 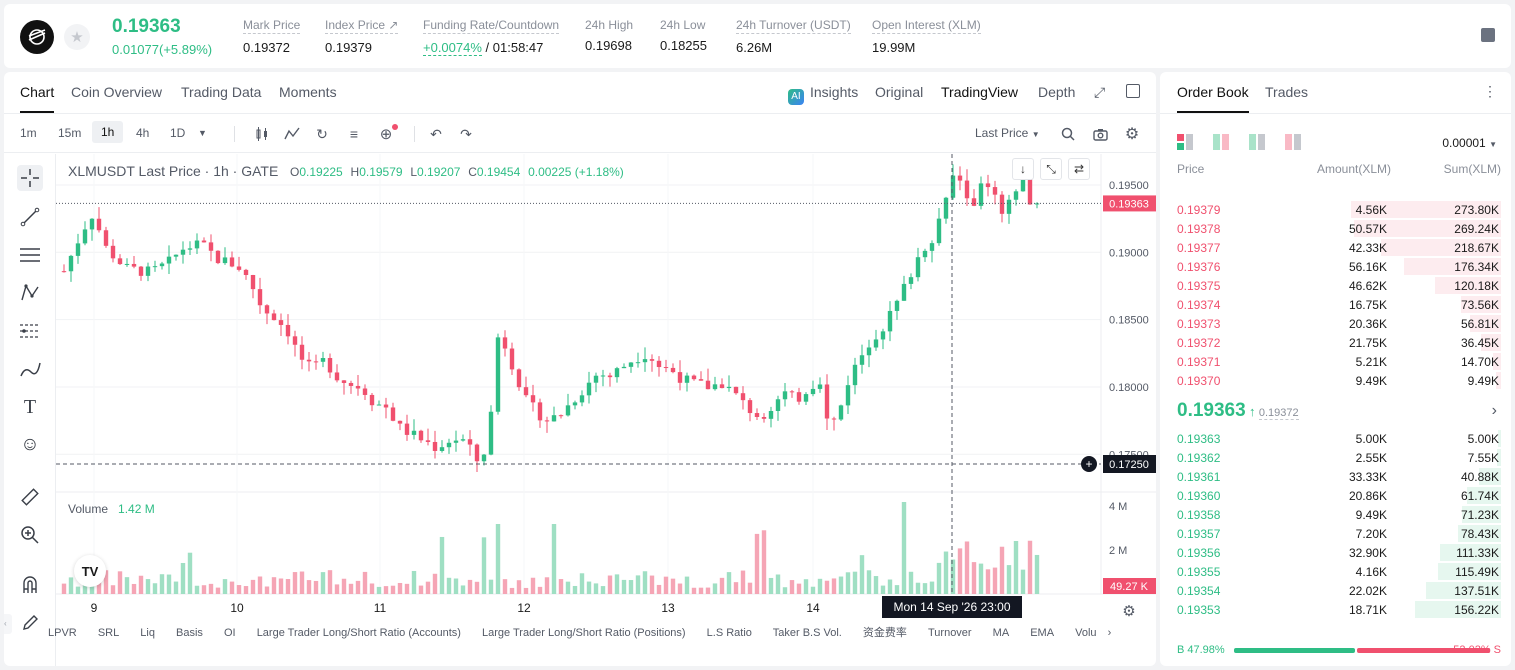 What do you see at coordinates (1287, 92) in the screenshot?
I see `tab-trades: Trades` at bounding box center [1287, 92].